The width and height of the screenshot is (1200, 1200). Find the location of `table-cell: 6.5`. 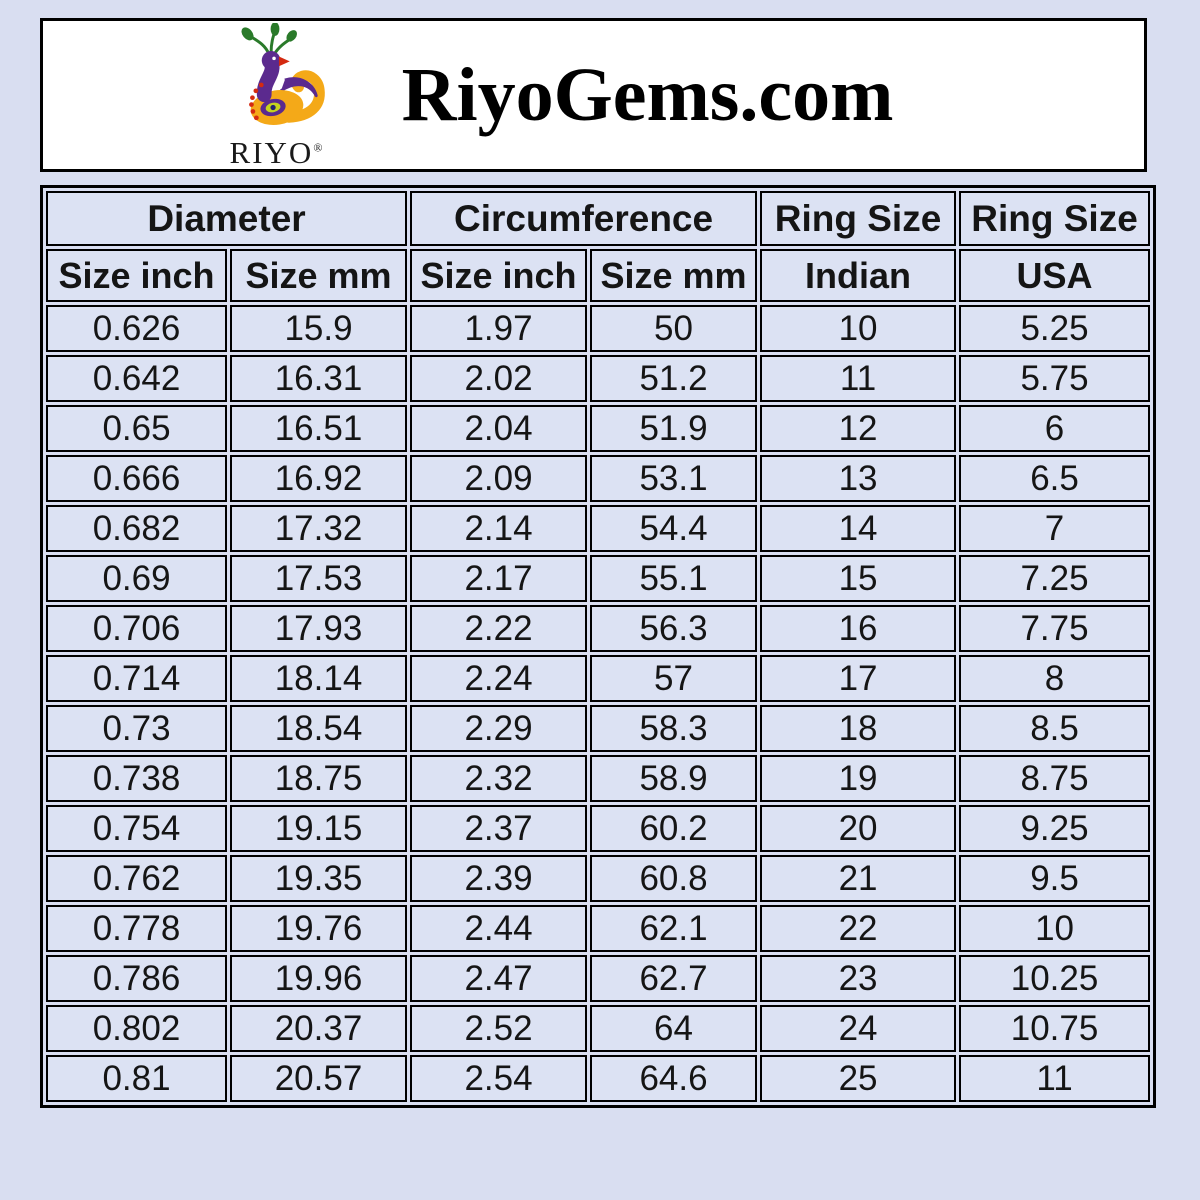

table-cell: 6.5 is located at coordinates (1055, 478).